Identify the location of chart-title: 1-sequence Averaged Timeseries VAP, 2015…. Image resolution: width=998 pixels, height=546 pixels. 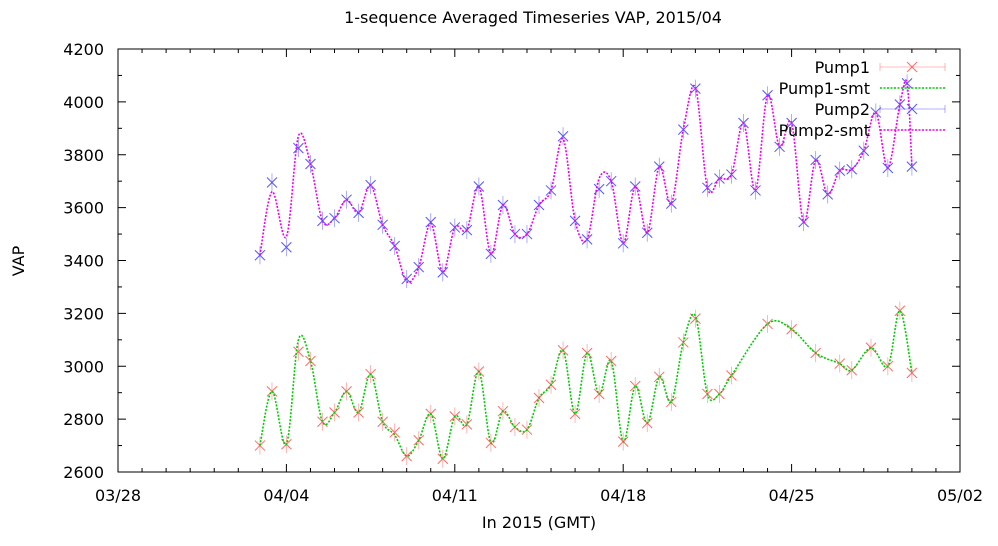
(533, 17).